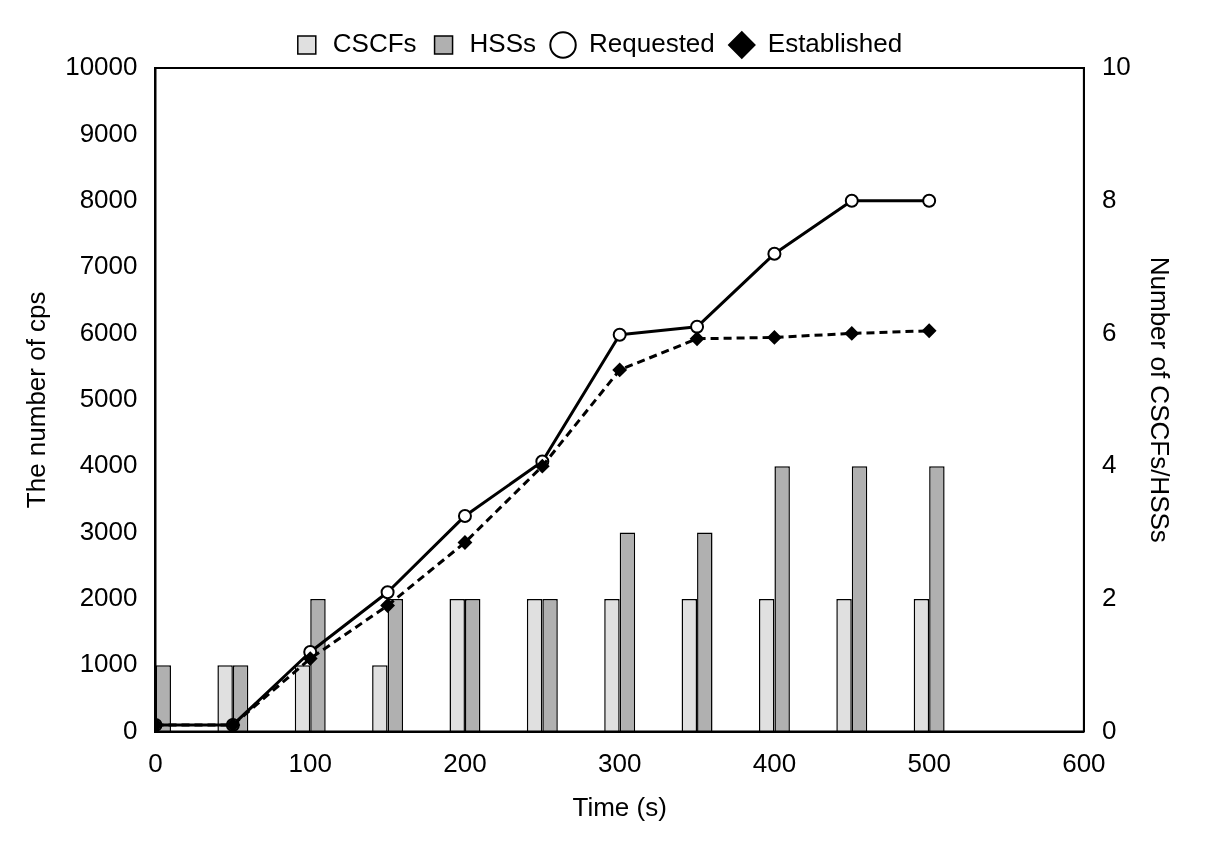 The width and height of the screenshot is (1212, 852). Describe the element at coordinates (619, 806) in the screenshot. I see `x-axis-title: Time (s)` at that location.